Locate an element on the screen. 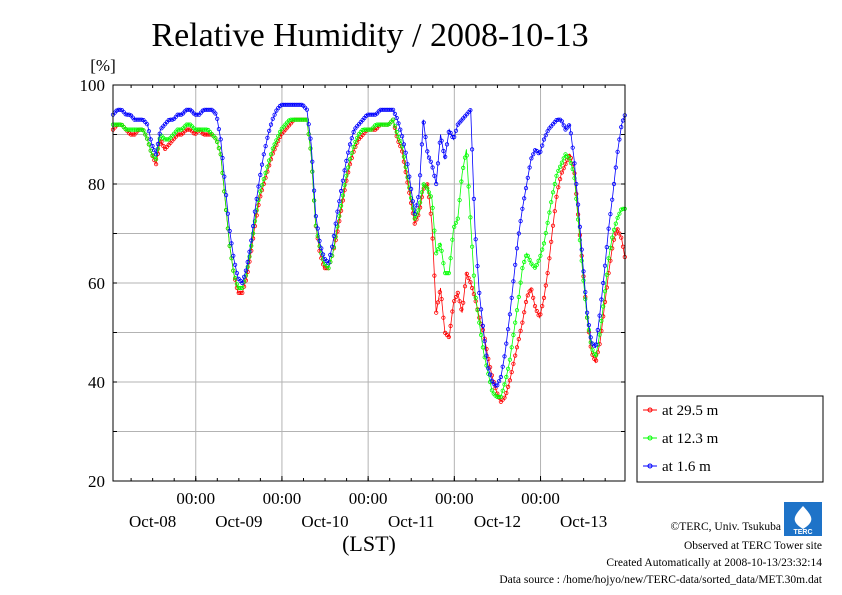 The height and width of the screenshot is (595, 842). legend-label: at 12.3 m is located at coordinates (690, 439).